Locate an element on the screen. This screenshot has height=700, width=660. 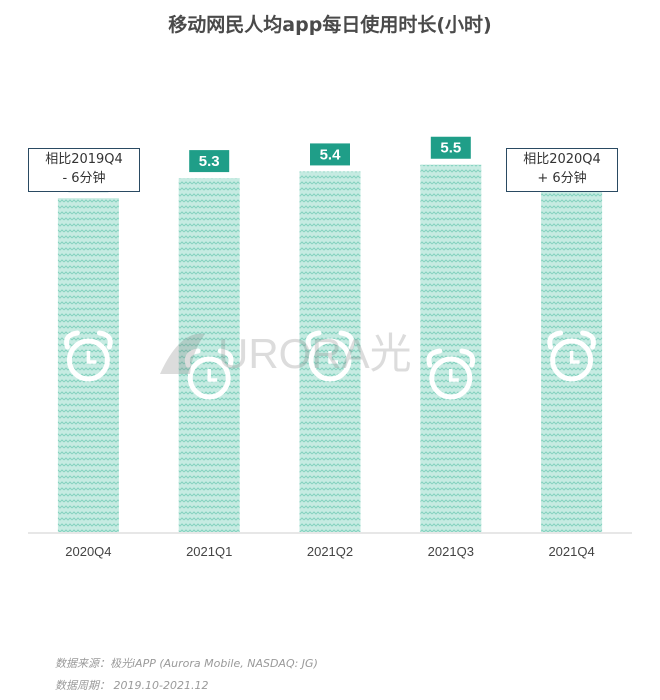
bar-2021Q3 is located at coordinates (451, 348).